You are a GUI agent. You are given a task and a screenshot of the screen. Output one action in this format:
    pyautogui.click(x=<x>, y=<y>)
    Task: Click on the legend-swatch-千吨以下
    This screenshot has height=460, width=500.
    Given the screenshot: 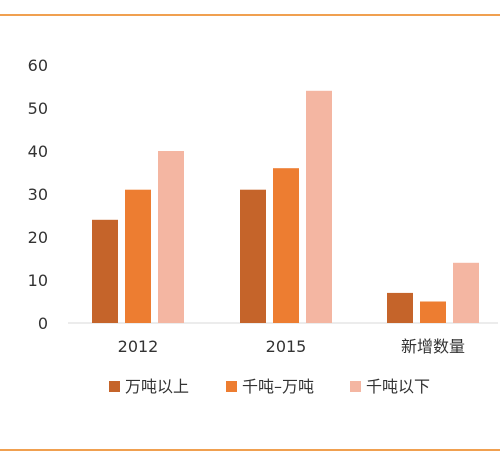 What is the action you would take?
    pyautogui.click(x=355, y=386)
    